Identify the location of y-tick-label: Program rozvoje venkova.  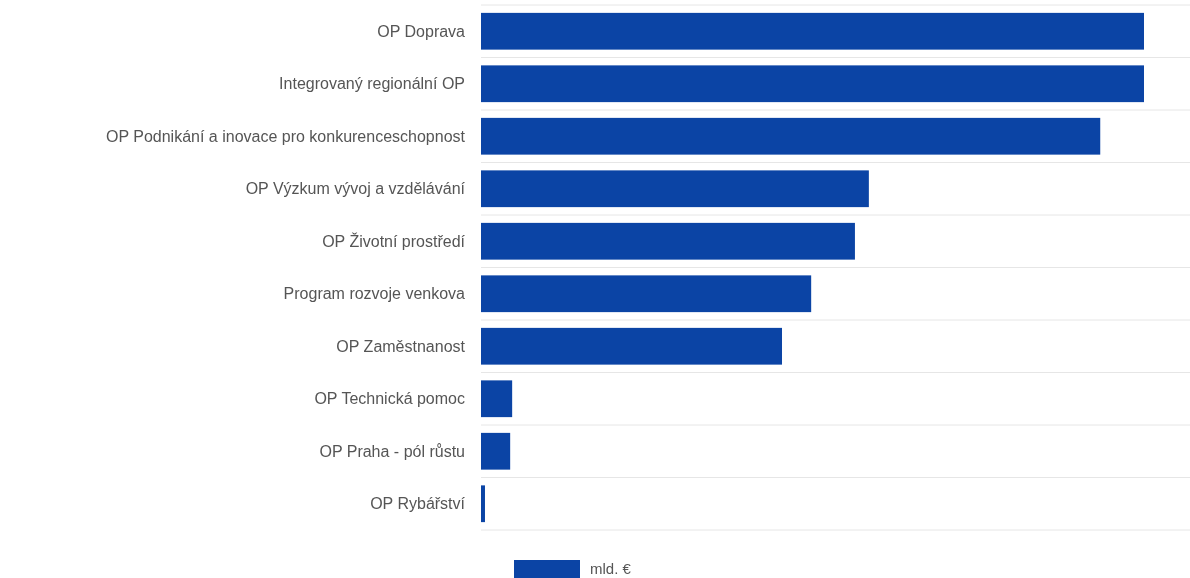
(374, 294).